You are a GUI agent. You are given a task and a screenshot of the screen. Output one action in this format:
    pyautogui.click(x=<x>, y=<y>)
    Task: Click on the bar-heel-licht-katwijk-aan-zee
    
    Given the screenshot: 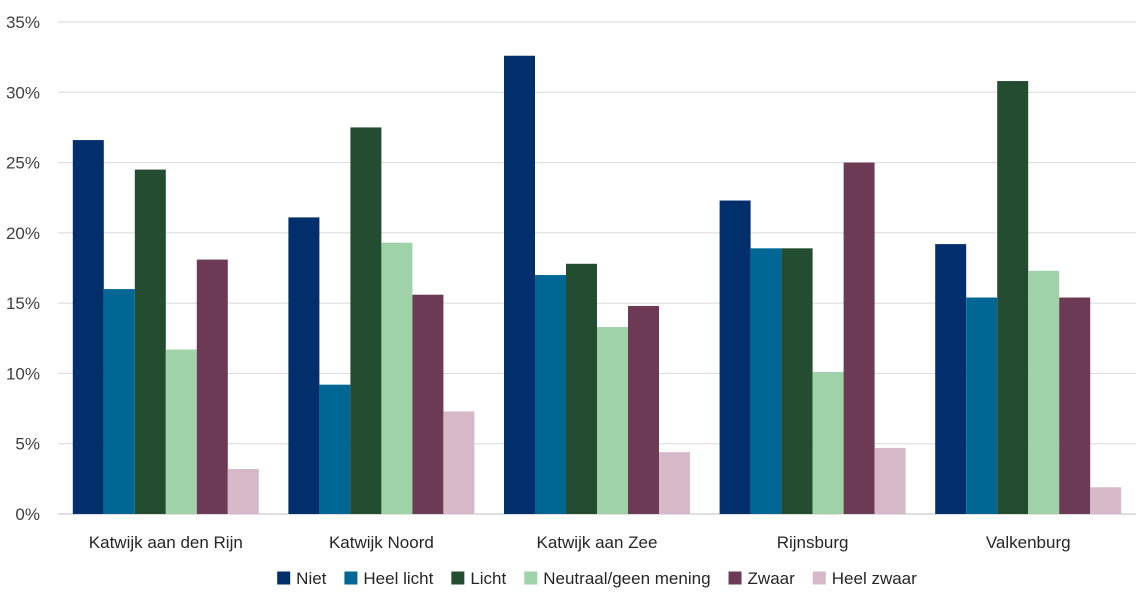 What is the action you would take?
    pyautogui.click(x=550, y=394)
    